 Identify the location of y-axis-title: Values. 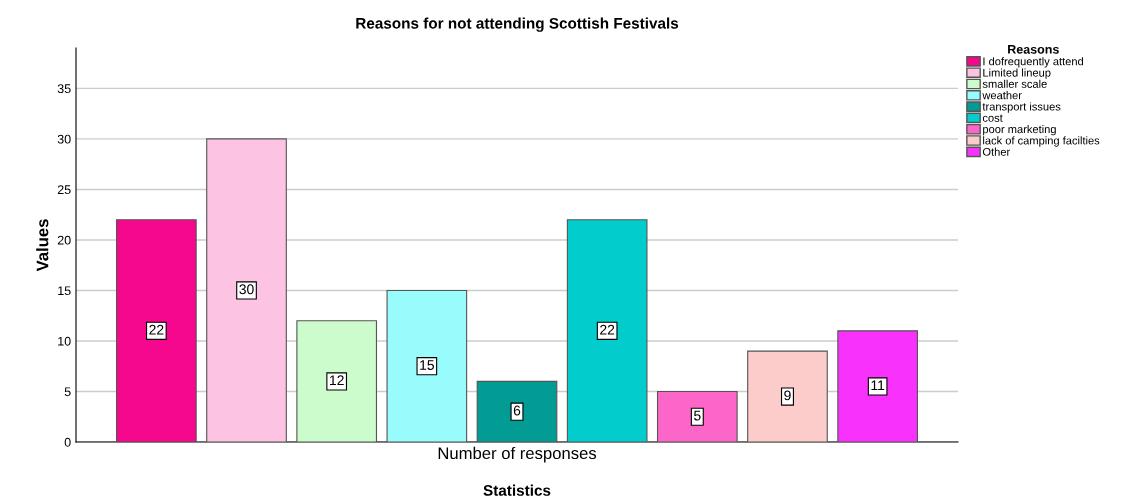
(42, 245).